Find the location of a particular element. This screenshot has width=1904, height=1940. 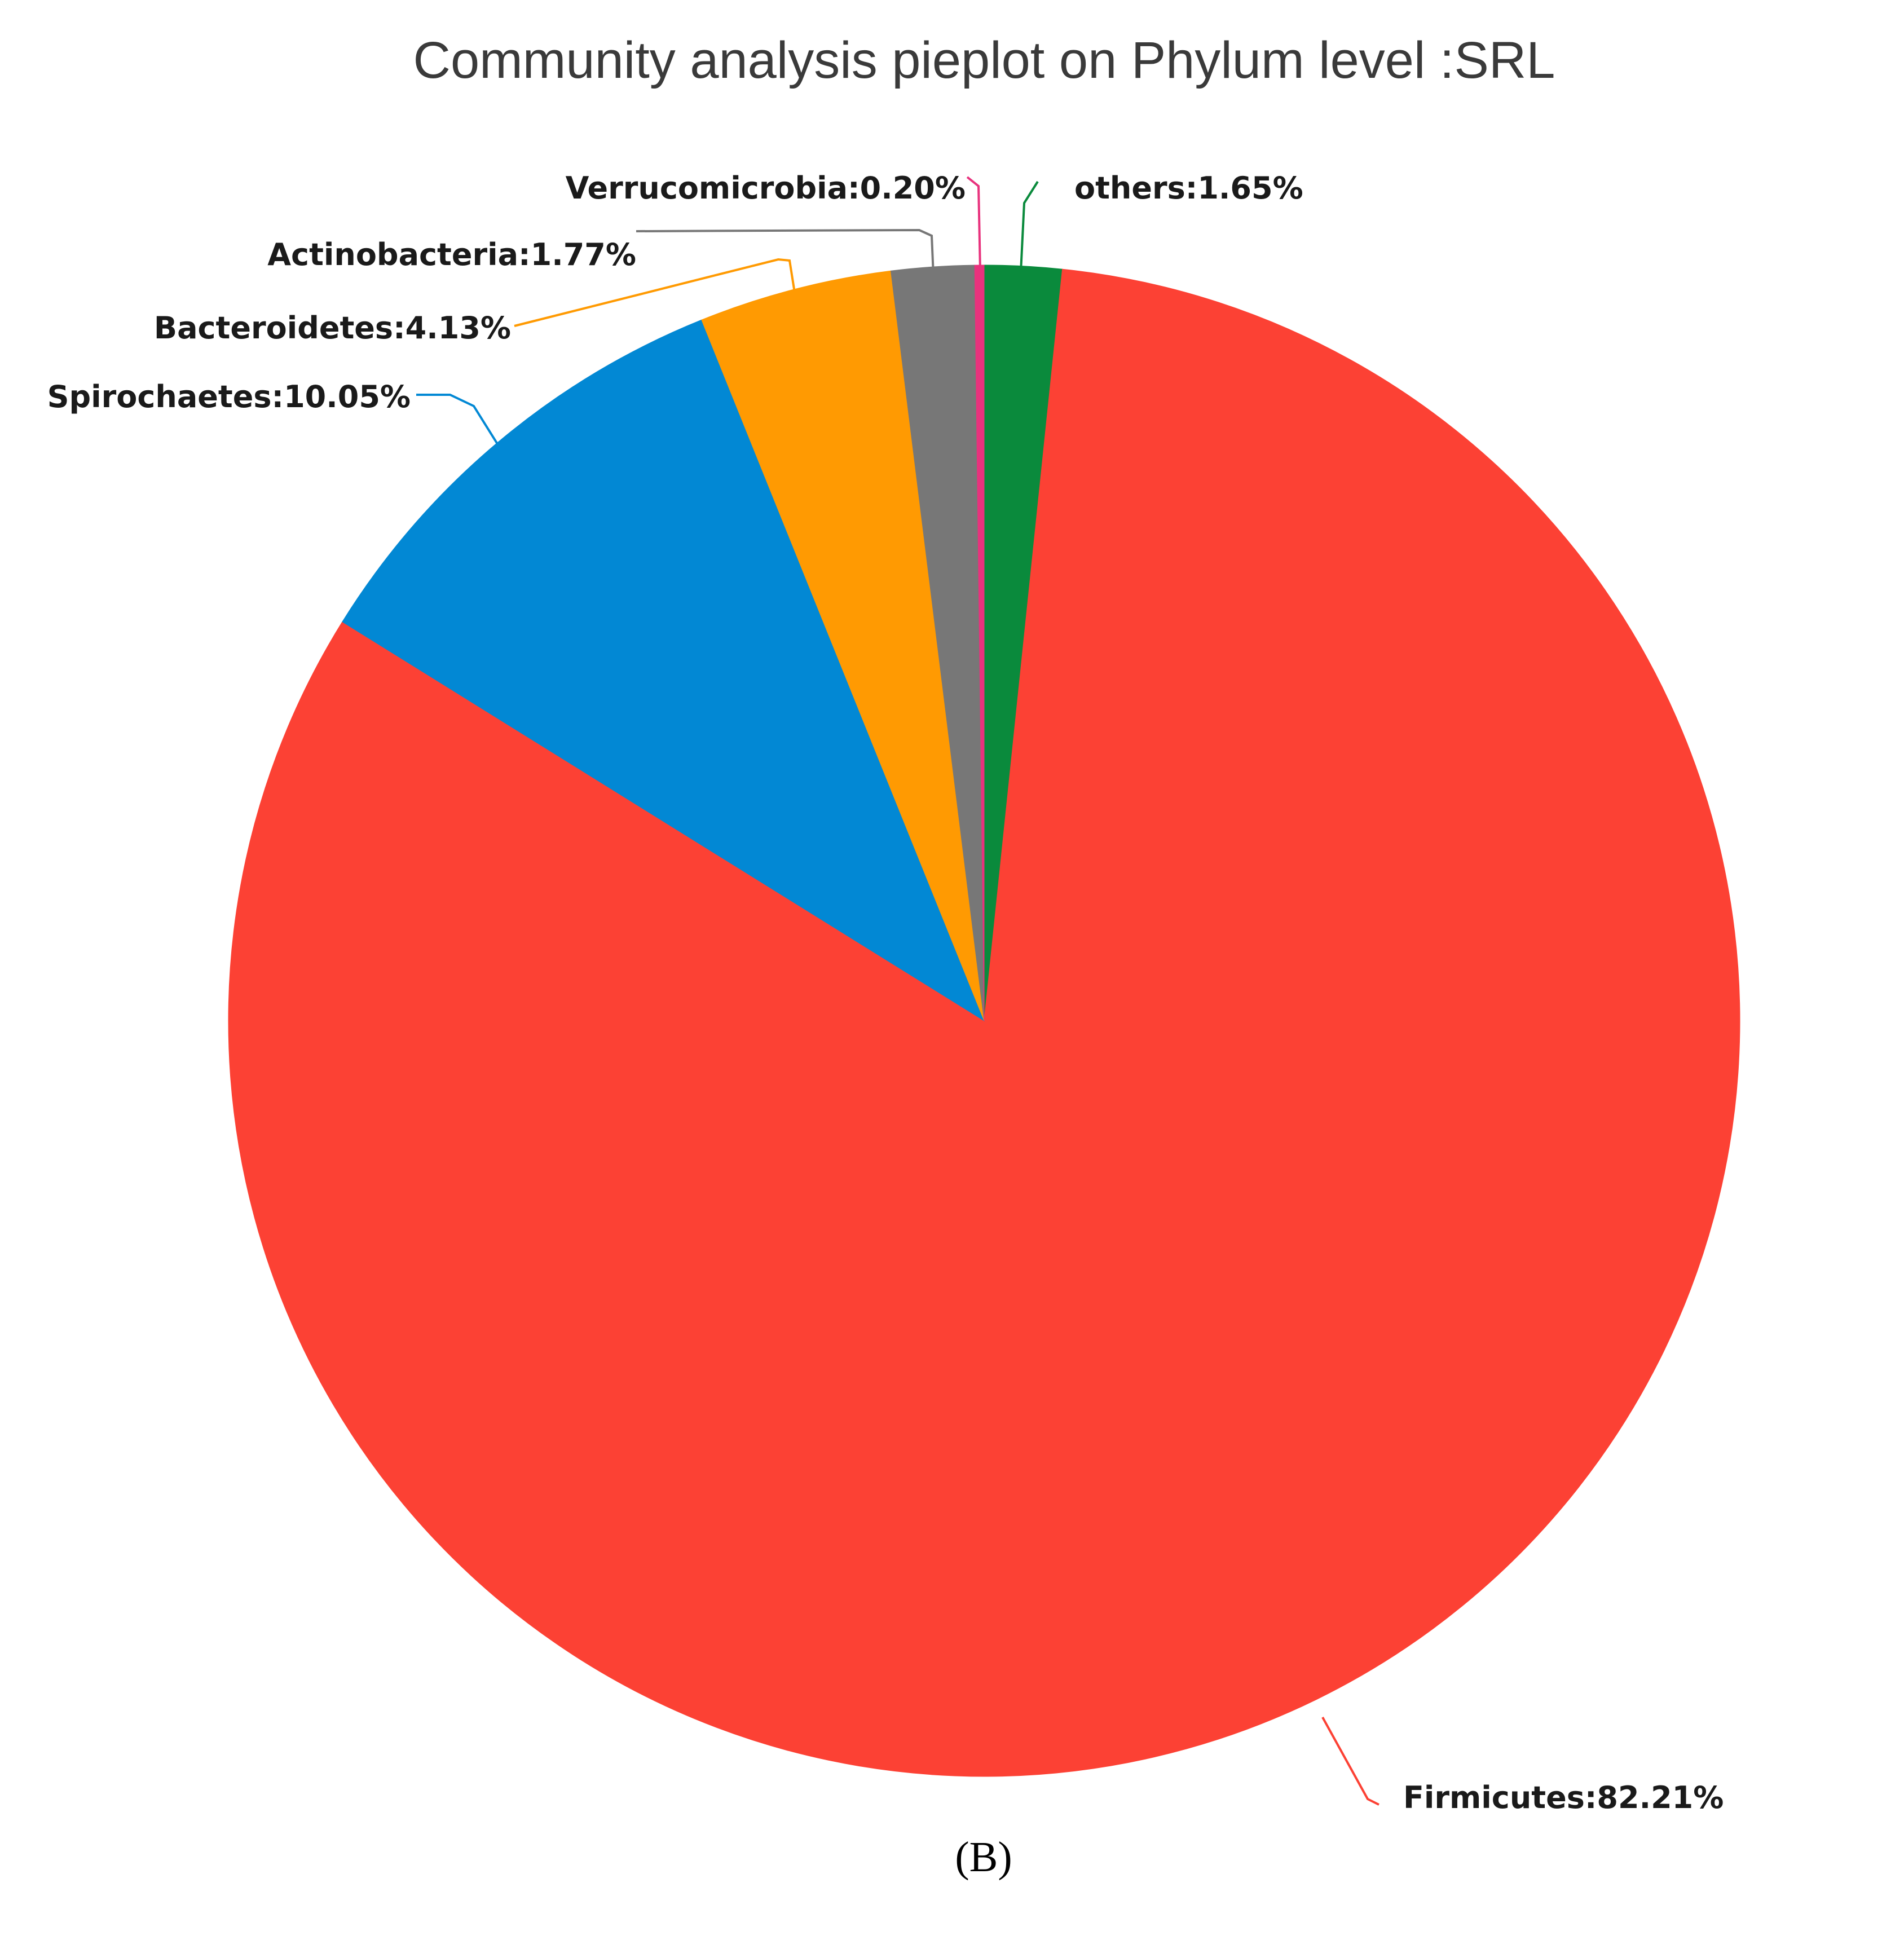

panel-label: (B) is located at coordinates (983, 1857).